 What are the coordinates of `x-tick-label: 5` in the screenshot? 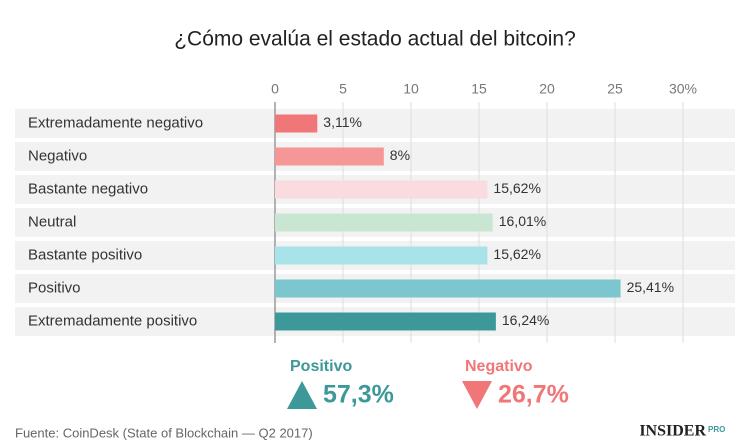 It's located at (343, 89).